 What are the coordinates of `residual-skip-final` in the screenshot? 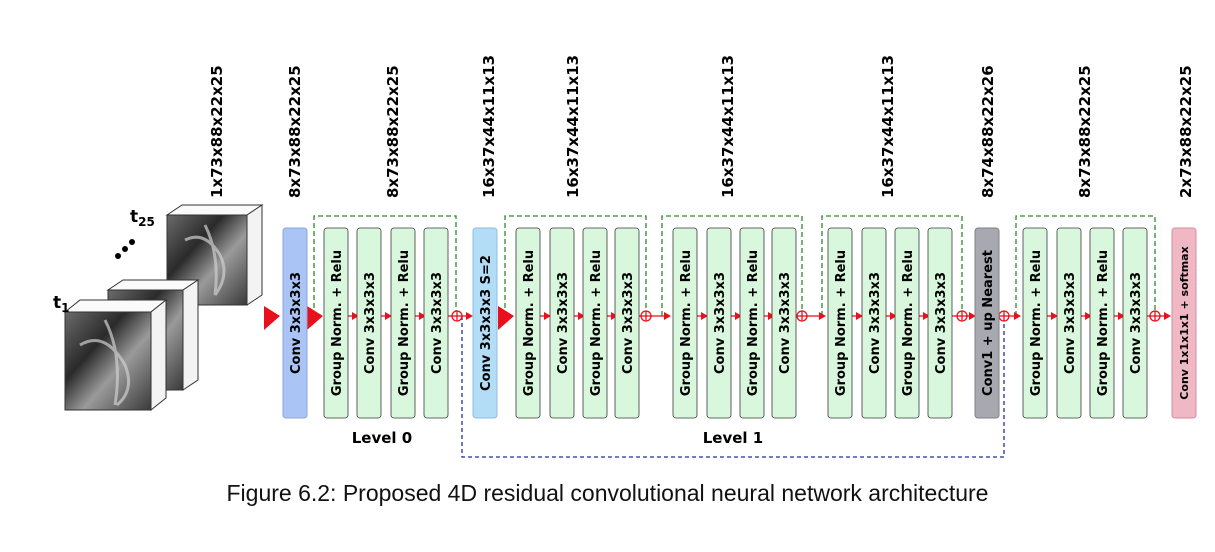 It's located at (1085, 265).